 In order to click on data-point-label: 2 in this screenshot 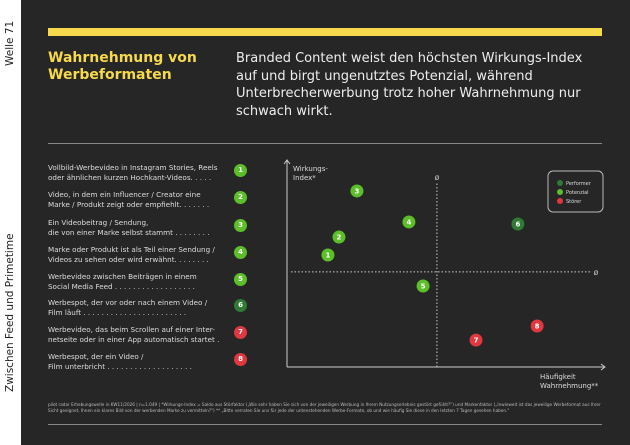, I will do `click(339, 238)`.